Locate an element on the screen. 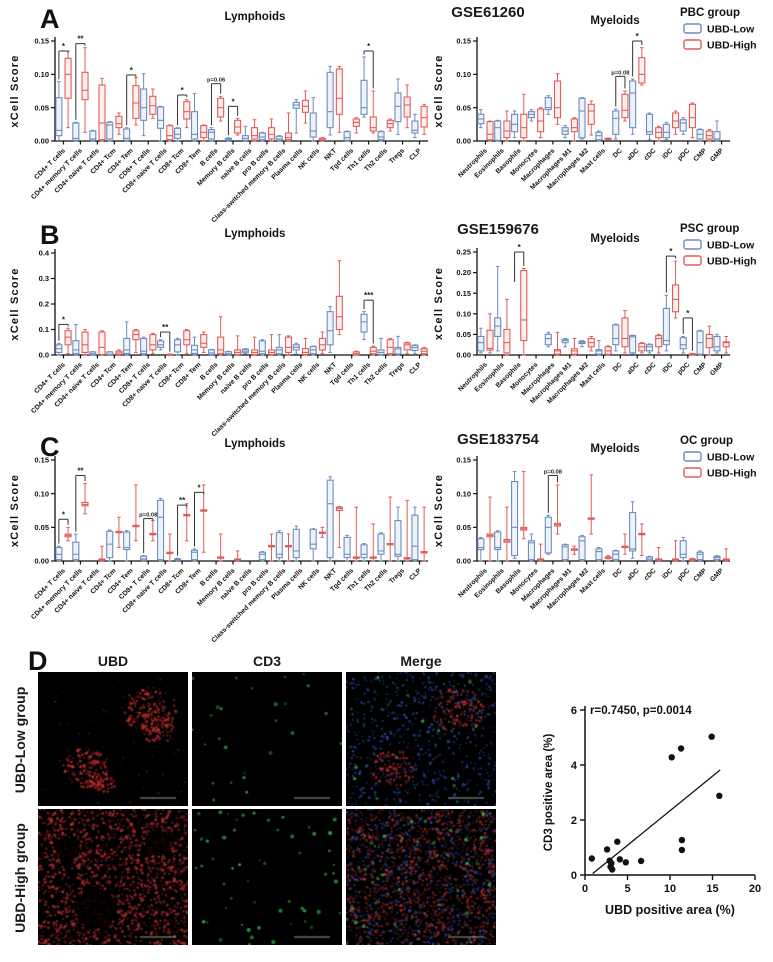 The height and width of the screenshot is (962, 773). svg-text: 15 is located at coordinates (712, 889).